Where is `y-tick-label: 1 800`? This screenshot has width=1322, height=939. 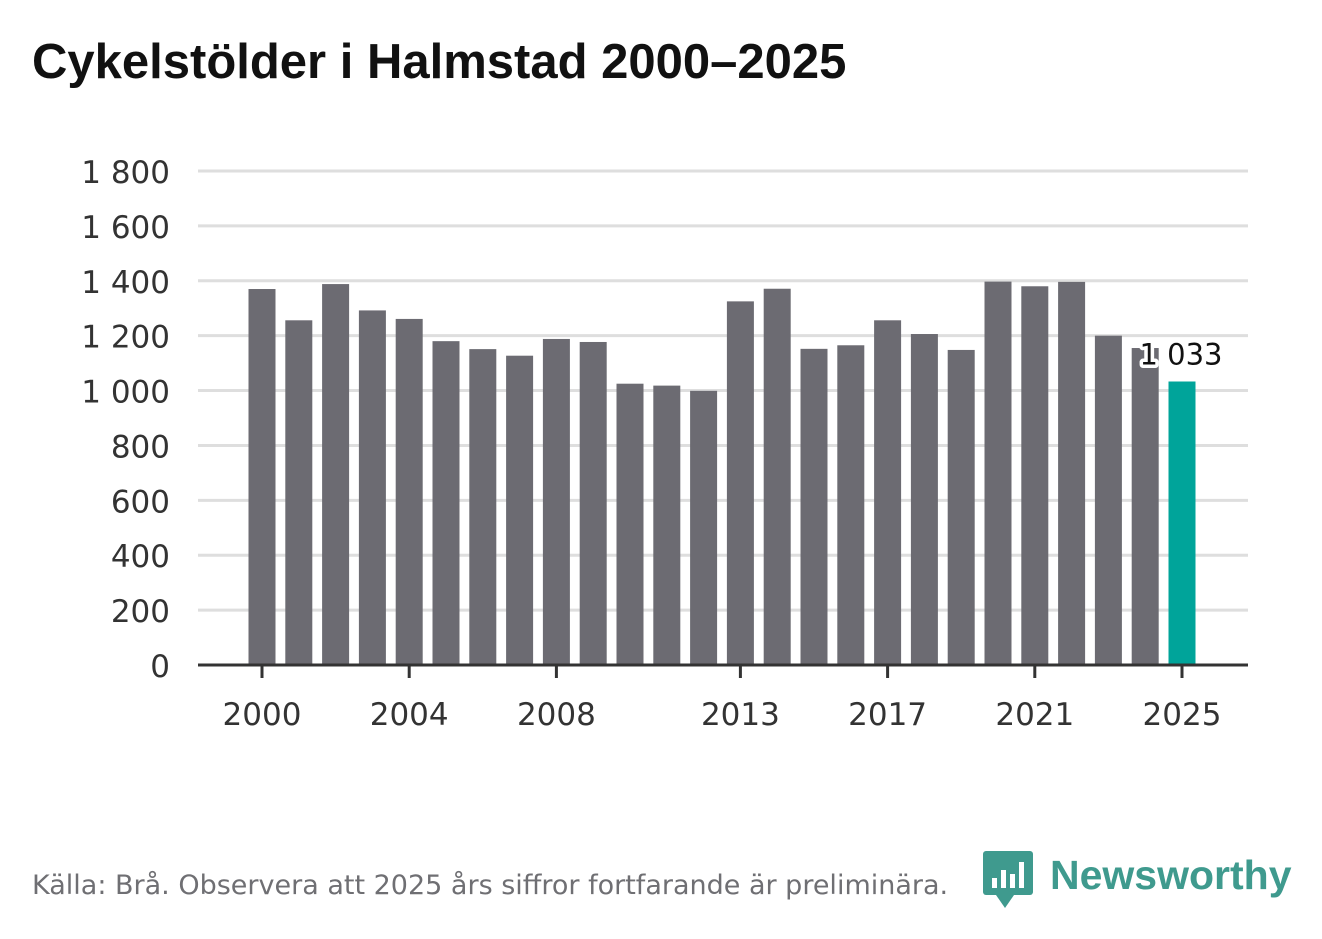
y-tick-label: 1 800 is located at coordinates (125, 173).